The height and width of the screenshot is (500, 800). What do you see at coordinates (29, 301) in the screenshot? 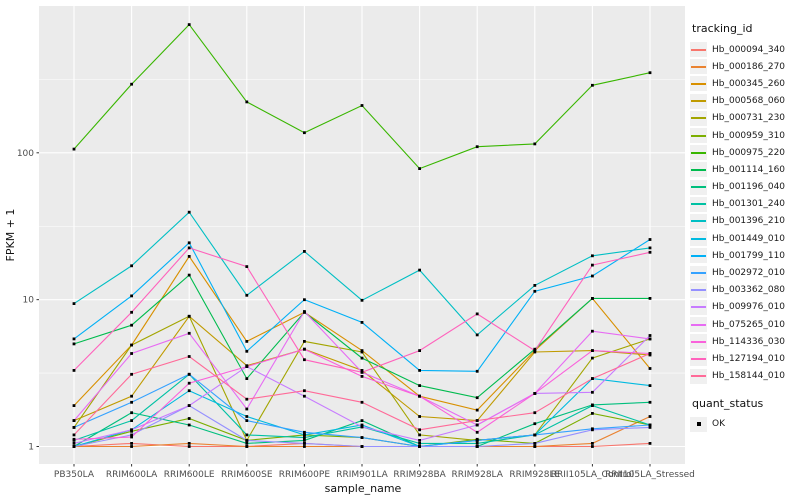
I see `y-tick-label: 10` at bounding box center [29, 301].